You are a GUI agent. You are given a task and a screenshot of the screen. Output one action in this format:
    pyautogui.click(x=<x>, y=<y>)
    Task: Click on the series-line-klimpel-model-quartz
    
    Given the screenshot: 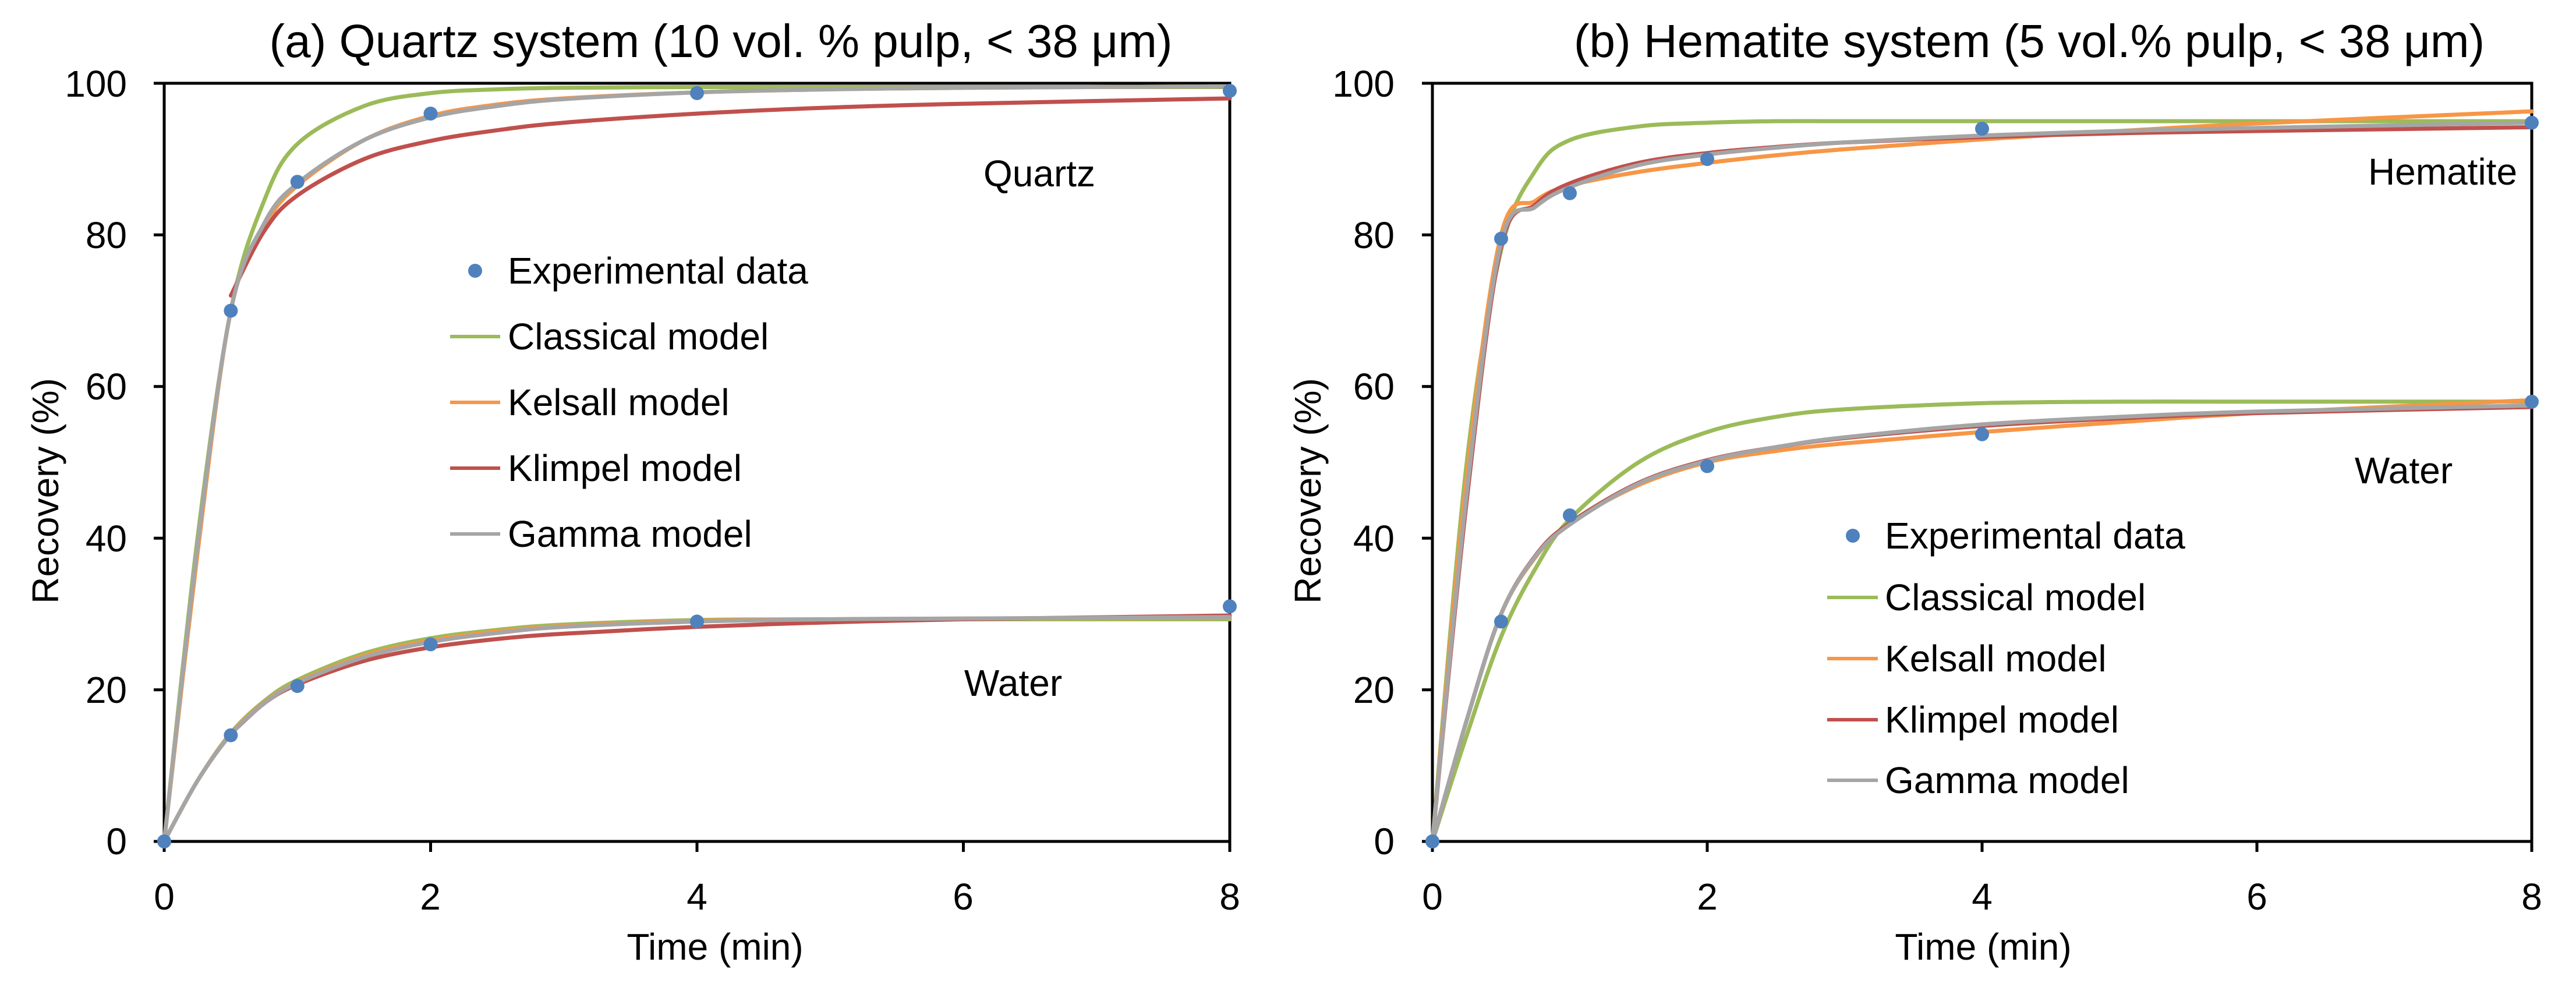 What is the action you would take?
    pyautogui.click(x=730, y=197)
    